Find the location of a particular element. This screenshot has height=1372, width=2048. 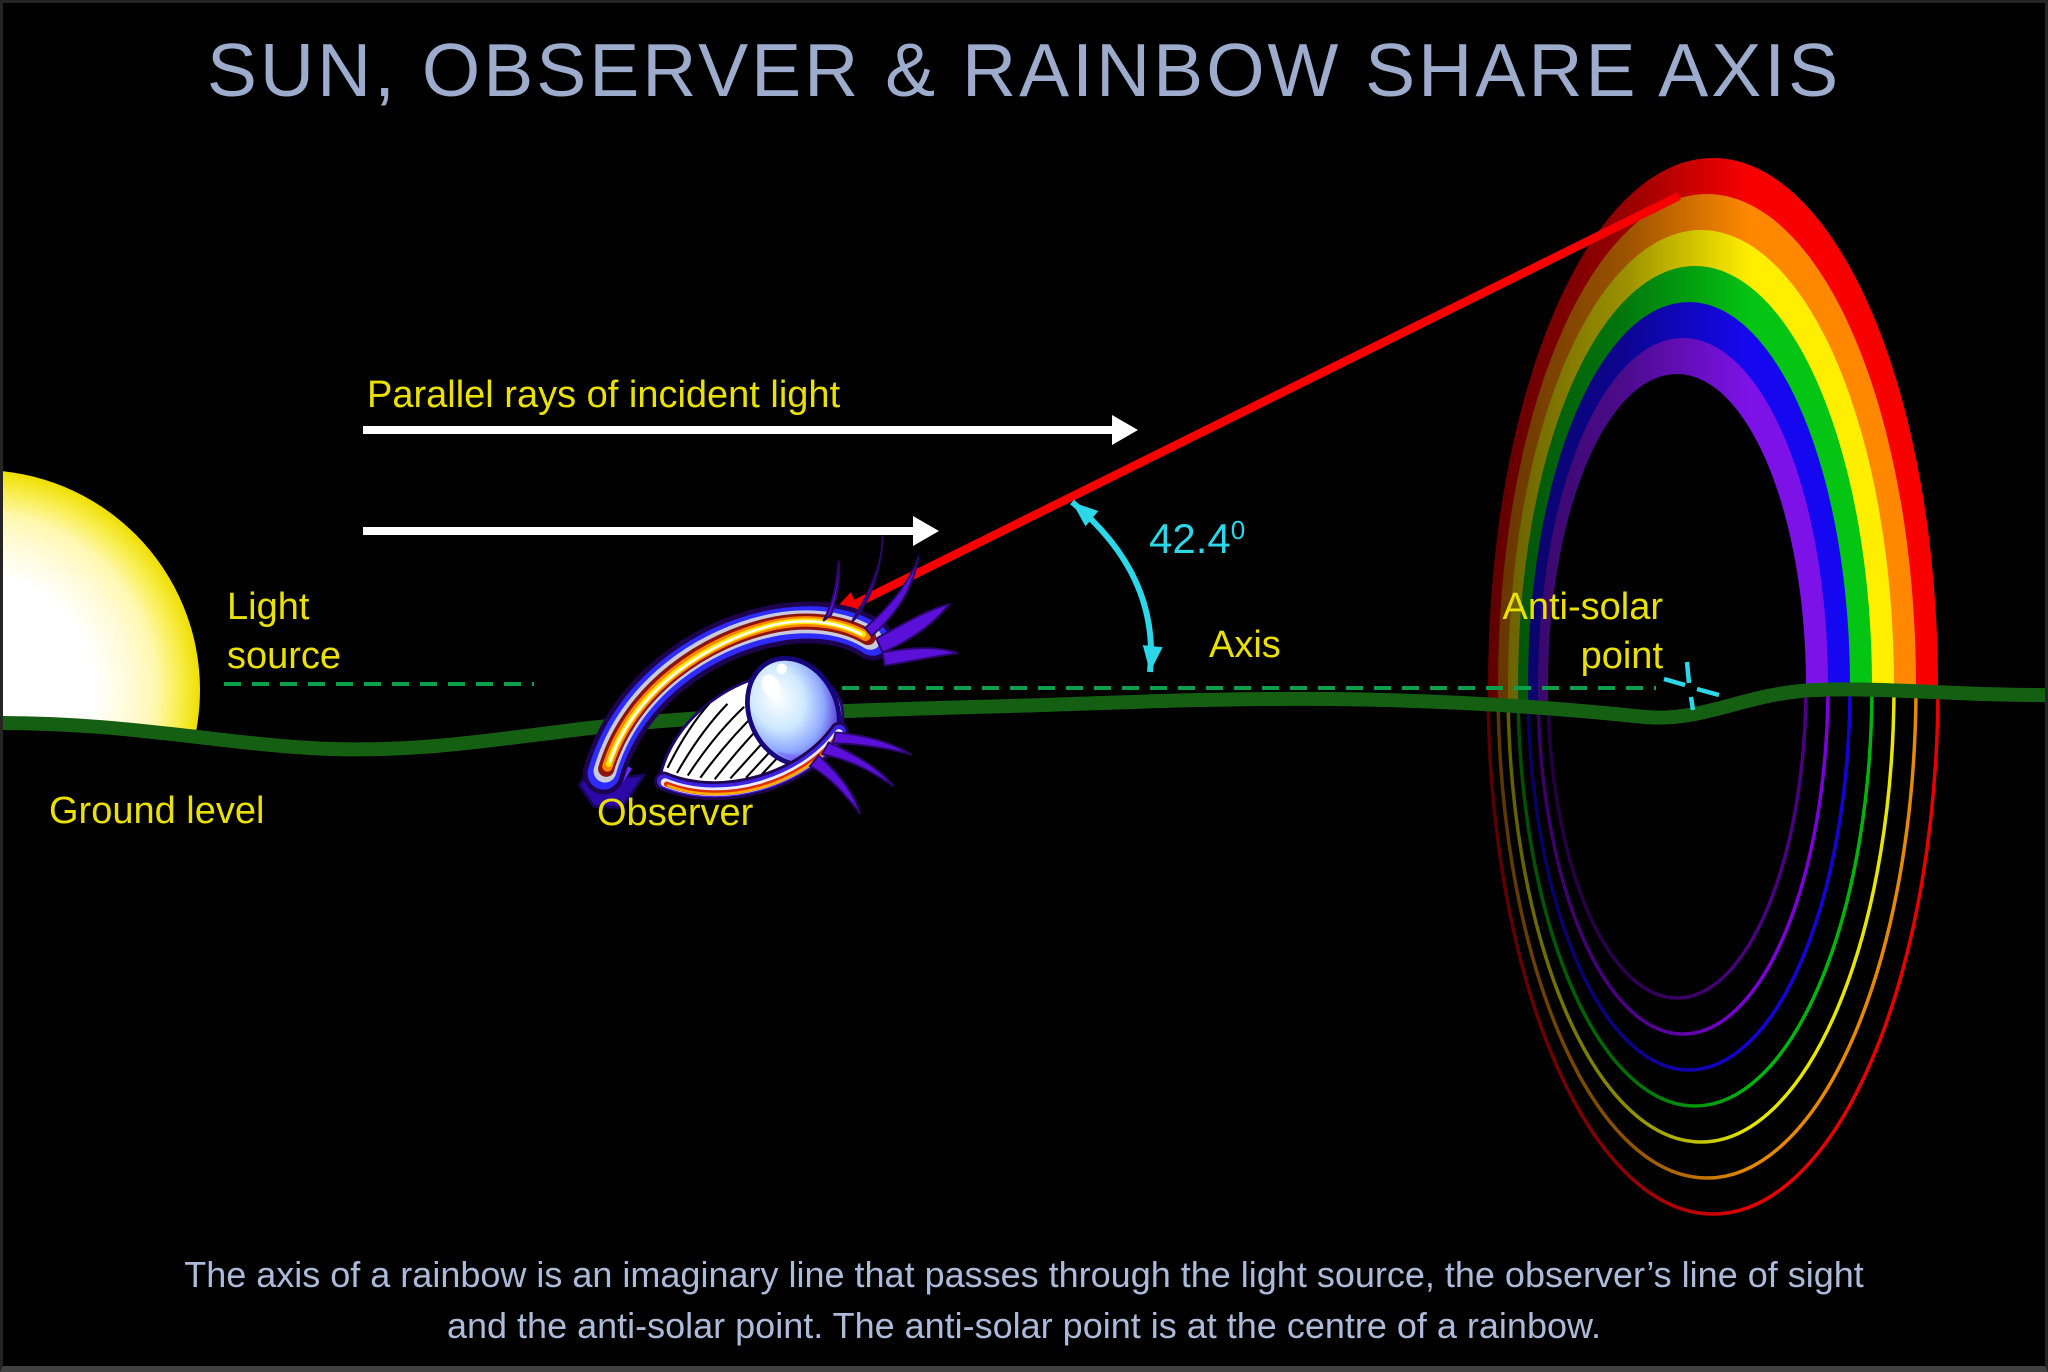

angle-value-label: 42.40 is located at coordinates (1197, 539).